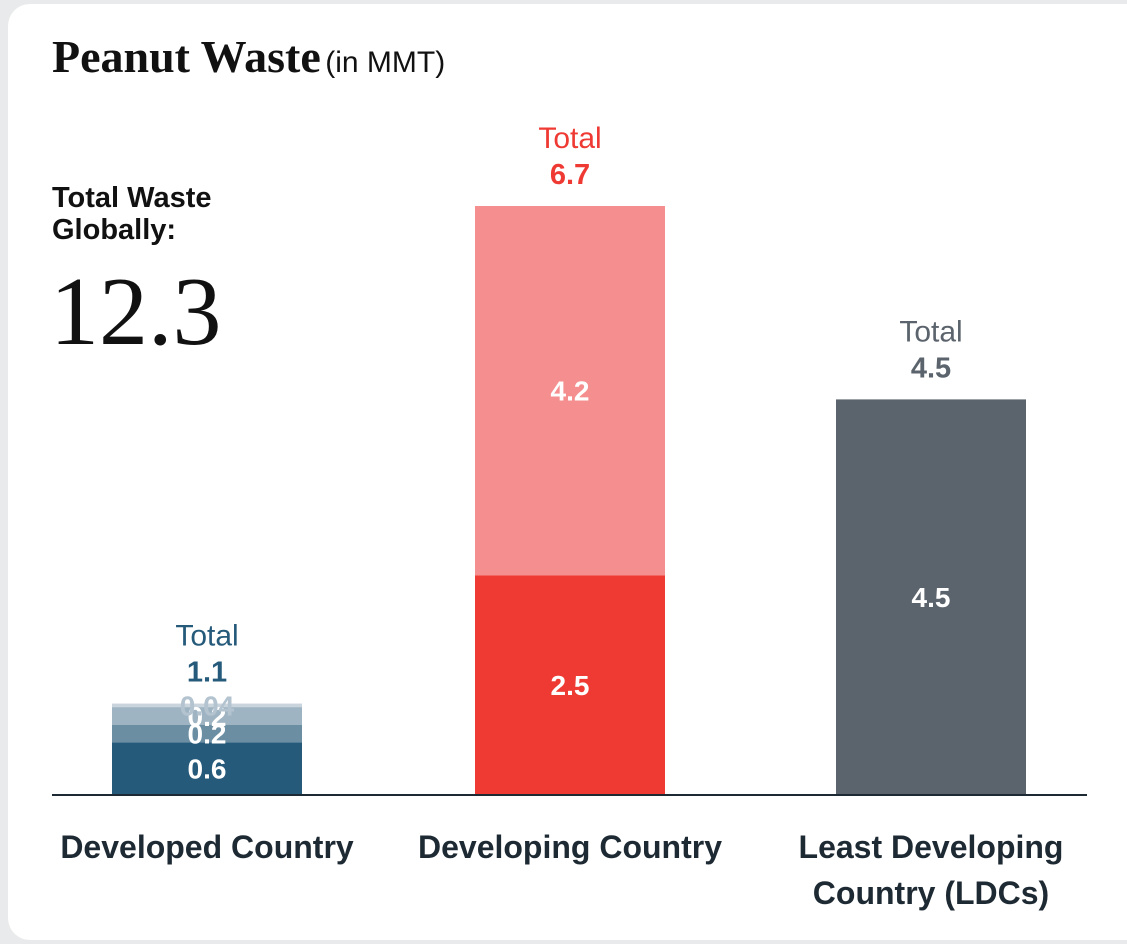 Image resolution: width=1127 pixels, height=944 pixels. I want to click on data-label: 4.5, so click(931, 597).